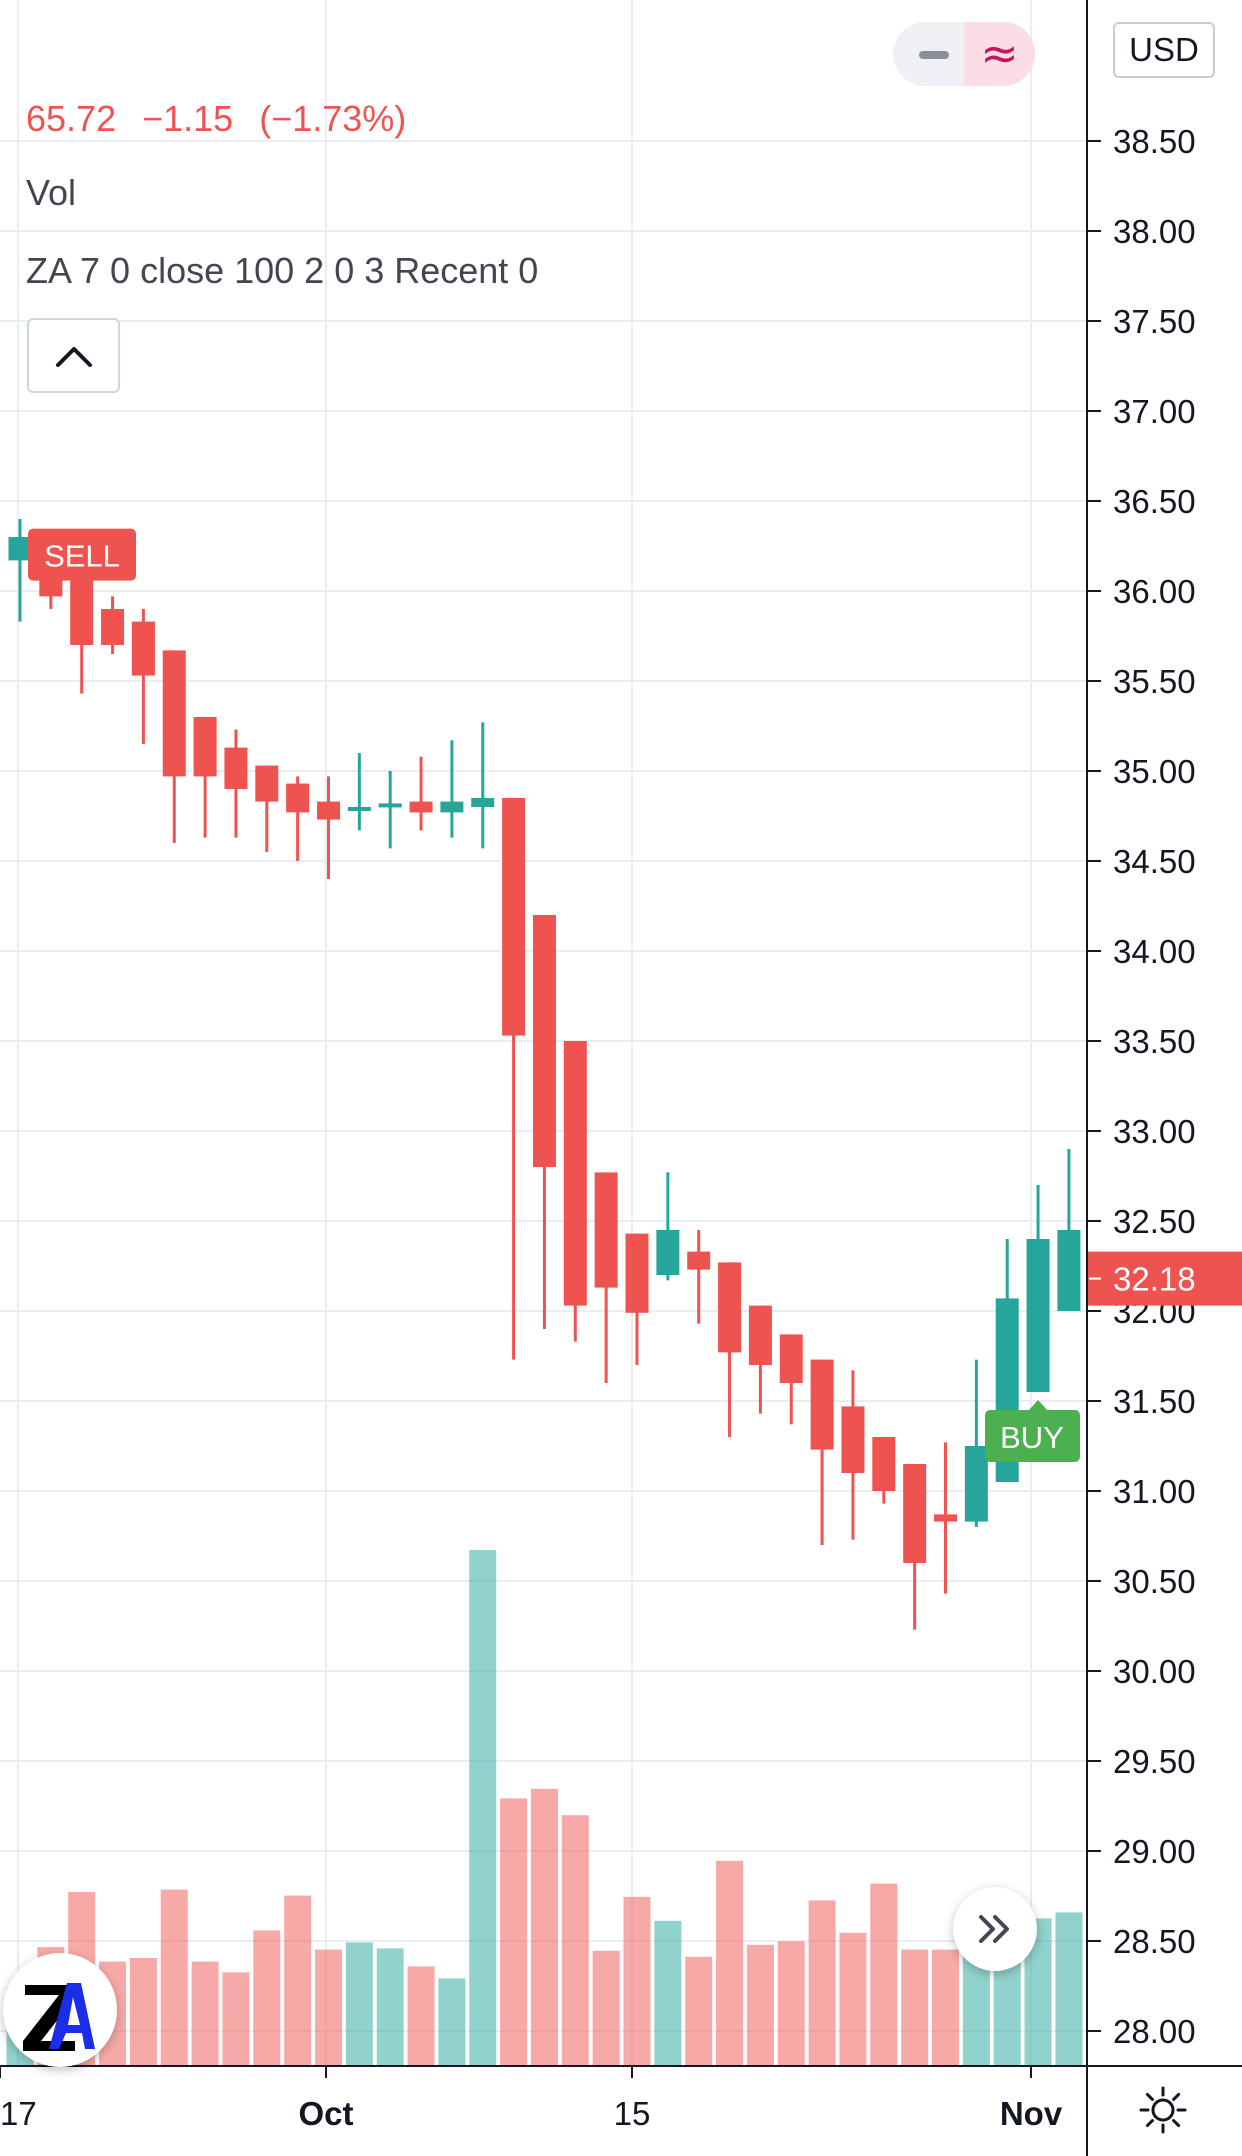 Image resolution: width=1242 pixels, height=2156 pixels. I want to click on collapse-legend-button, so click(73, 355).